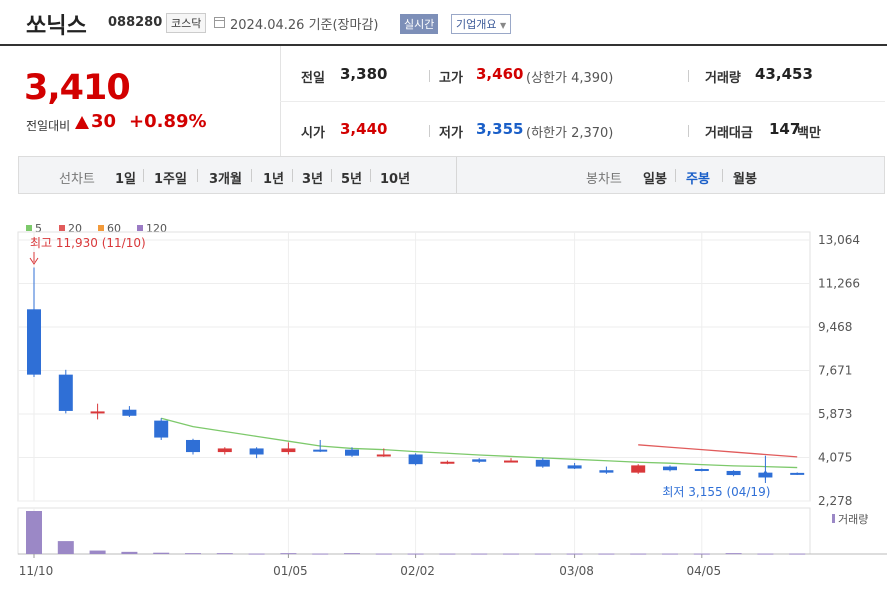 The image size is (887, 590). I want to click on max-annotation: 최고 11,930 (11/10), so click(88, 243).